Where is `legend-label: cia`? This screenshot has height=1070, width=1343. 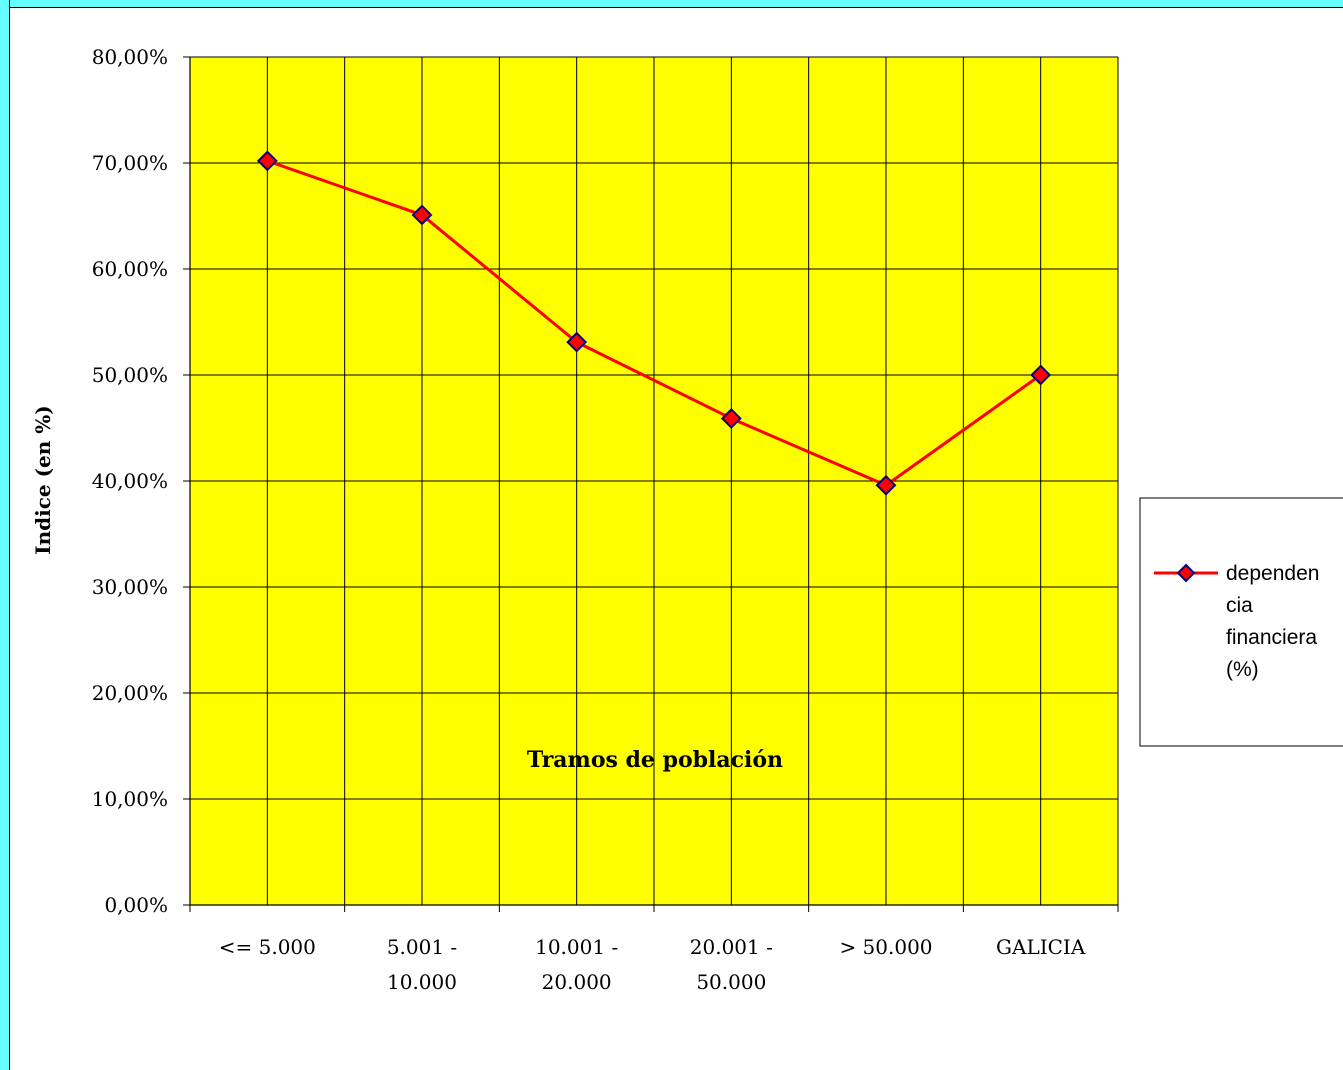 legend-label: cia is located at coordinates (1239, 605).